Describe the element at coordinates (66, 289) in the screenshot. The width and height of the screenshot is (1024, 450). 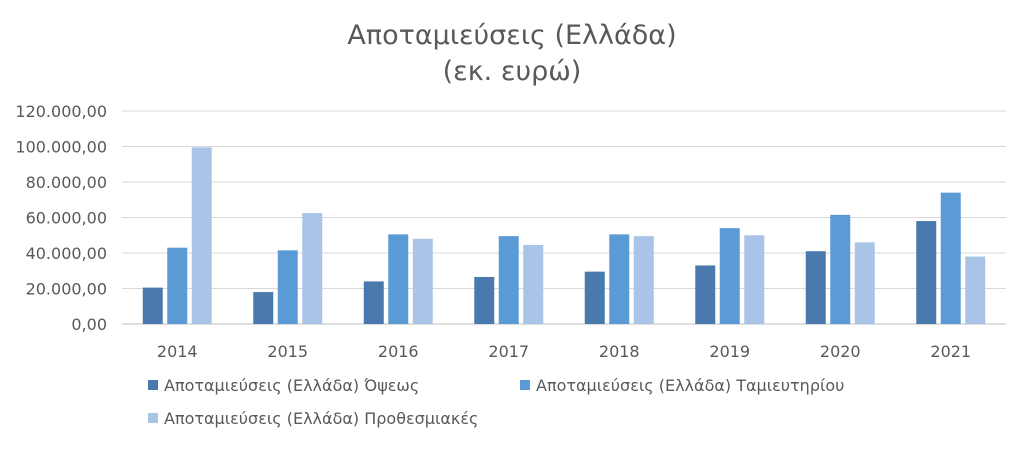
I see `y-tick-label: 20.000,00` at that location.